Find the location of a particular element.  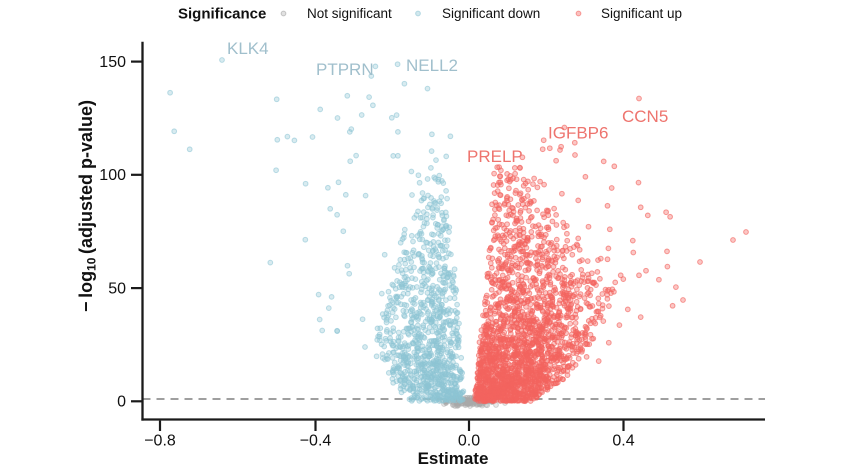

svg-text: NELL2 is located at coordinates (432, 65).